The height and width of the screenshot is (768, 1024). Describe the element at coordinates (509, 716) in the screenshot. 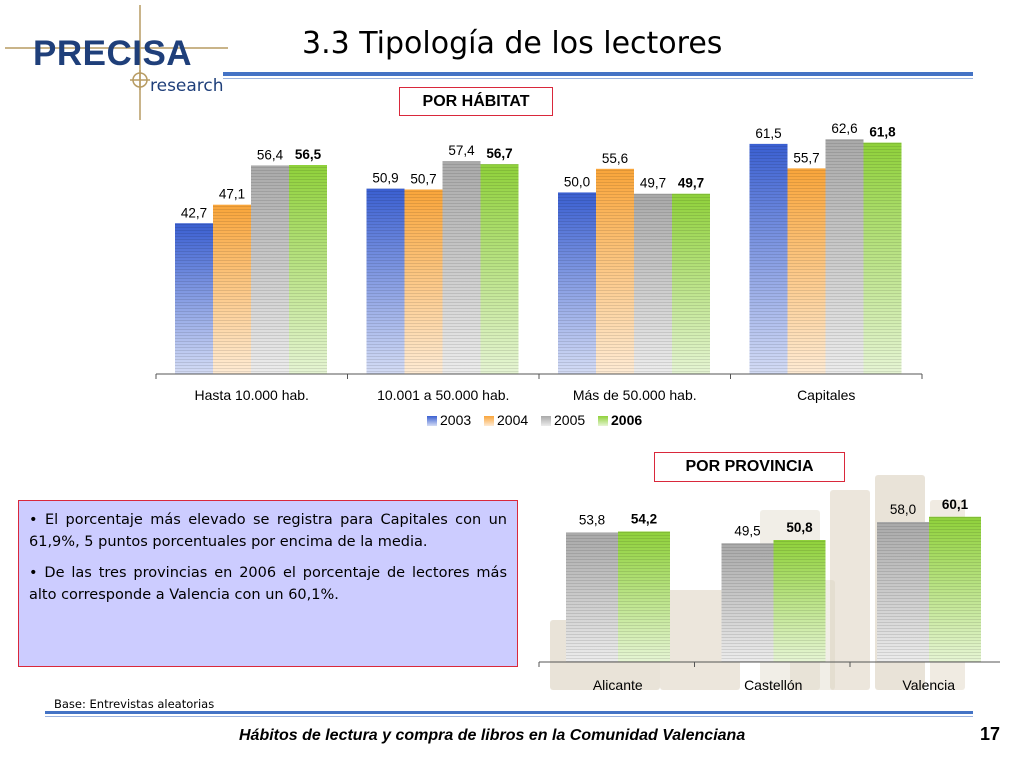

I see `footer-divider-thin` at that location.